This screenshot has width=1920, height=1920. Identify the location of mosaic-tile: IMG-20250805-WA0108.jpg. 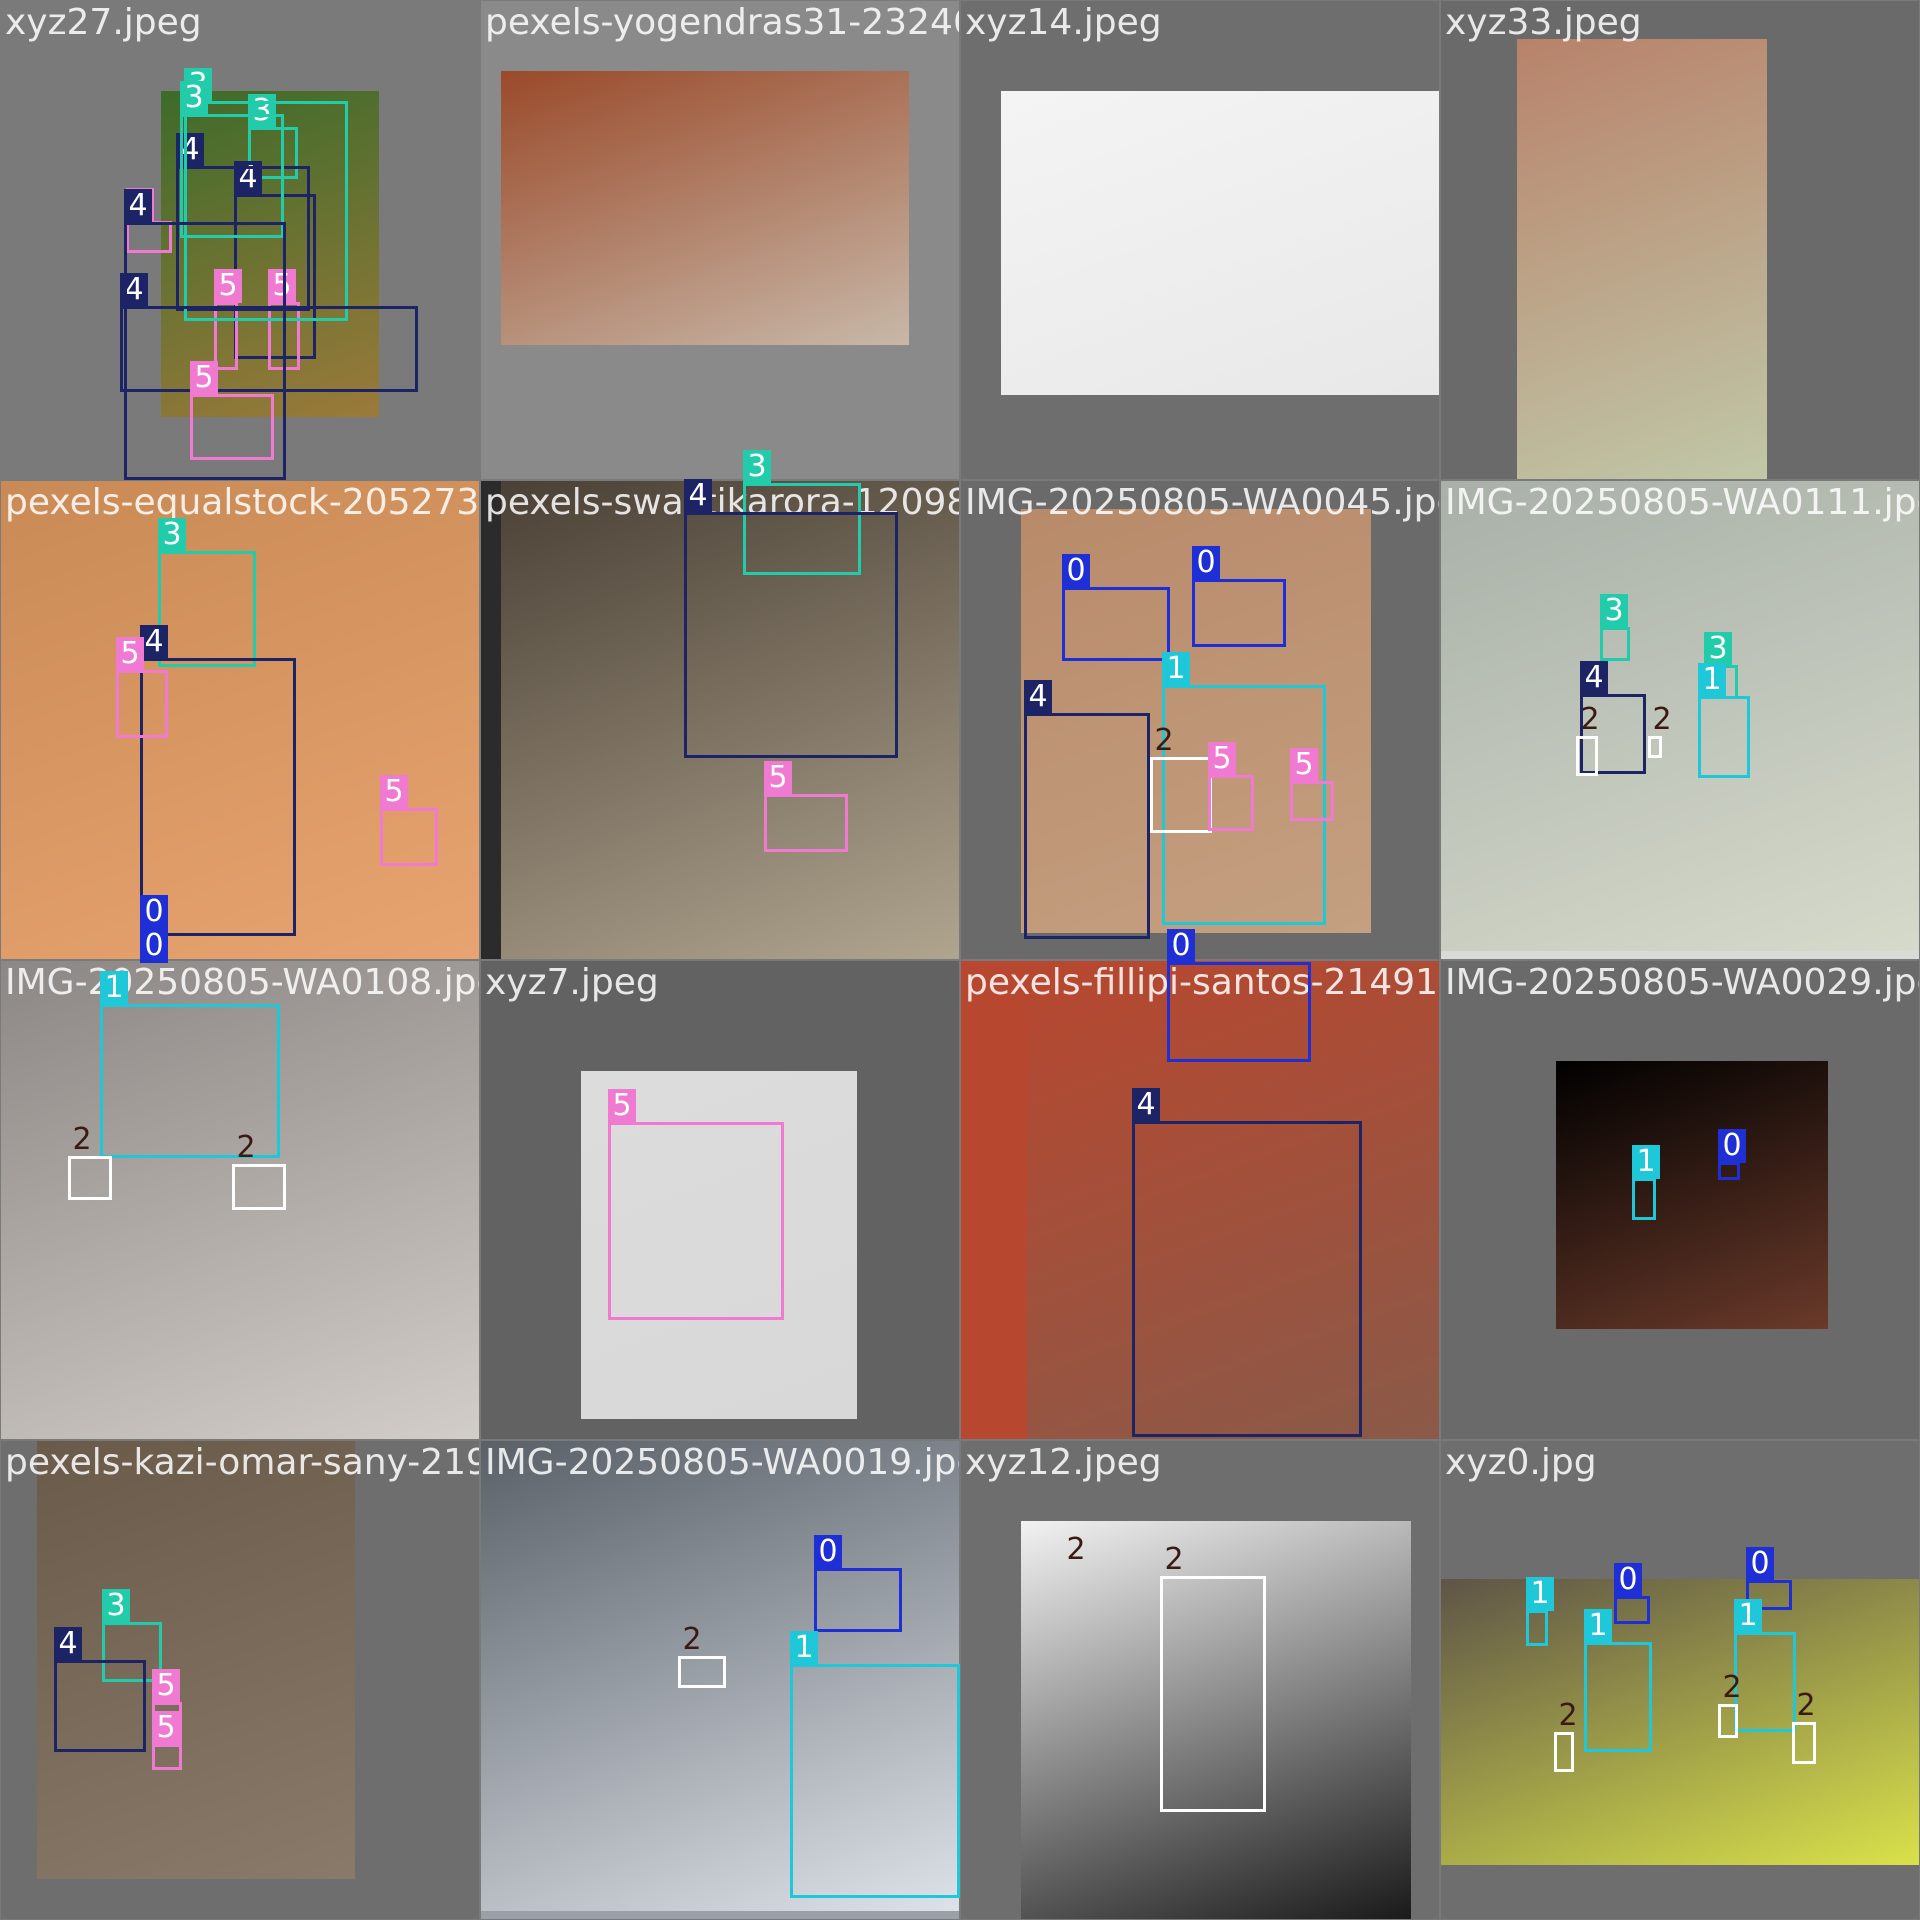
(240, 1200).